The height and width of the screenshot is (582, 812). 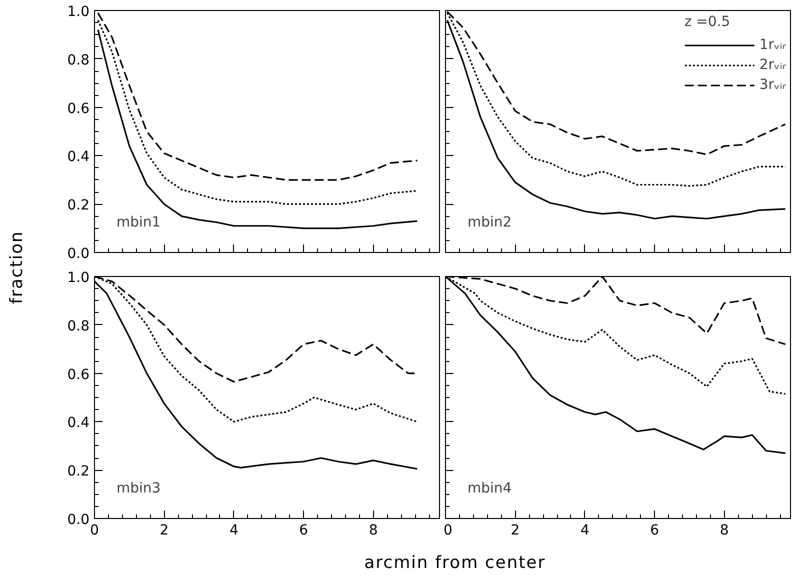 I want to click on legend-label: 3rᵥᵢᵣ, so click(x=772, y=85).